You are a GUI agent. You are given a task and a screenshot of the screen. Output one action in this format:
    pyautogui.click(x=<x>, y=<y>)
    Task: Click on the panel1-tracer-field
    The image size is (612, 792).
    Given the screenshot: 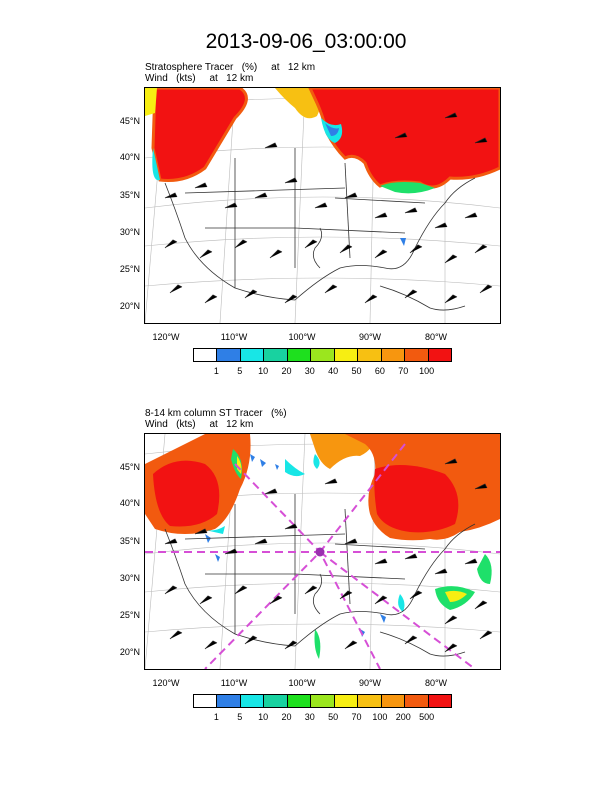 What is the action you would take?
    pyautogui.click(x=322, y=167)
    